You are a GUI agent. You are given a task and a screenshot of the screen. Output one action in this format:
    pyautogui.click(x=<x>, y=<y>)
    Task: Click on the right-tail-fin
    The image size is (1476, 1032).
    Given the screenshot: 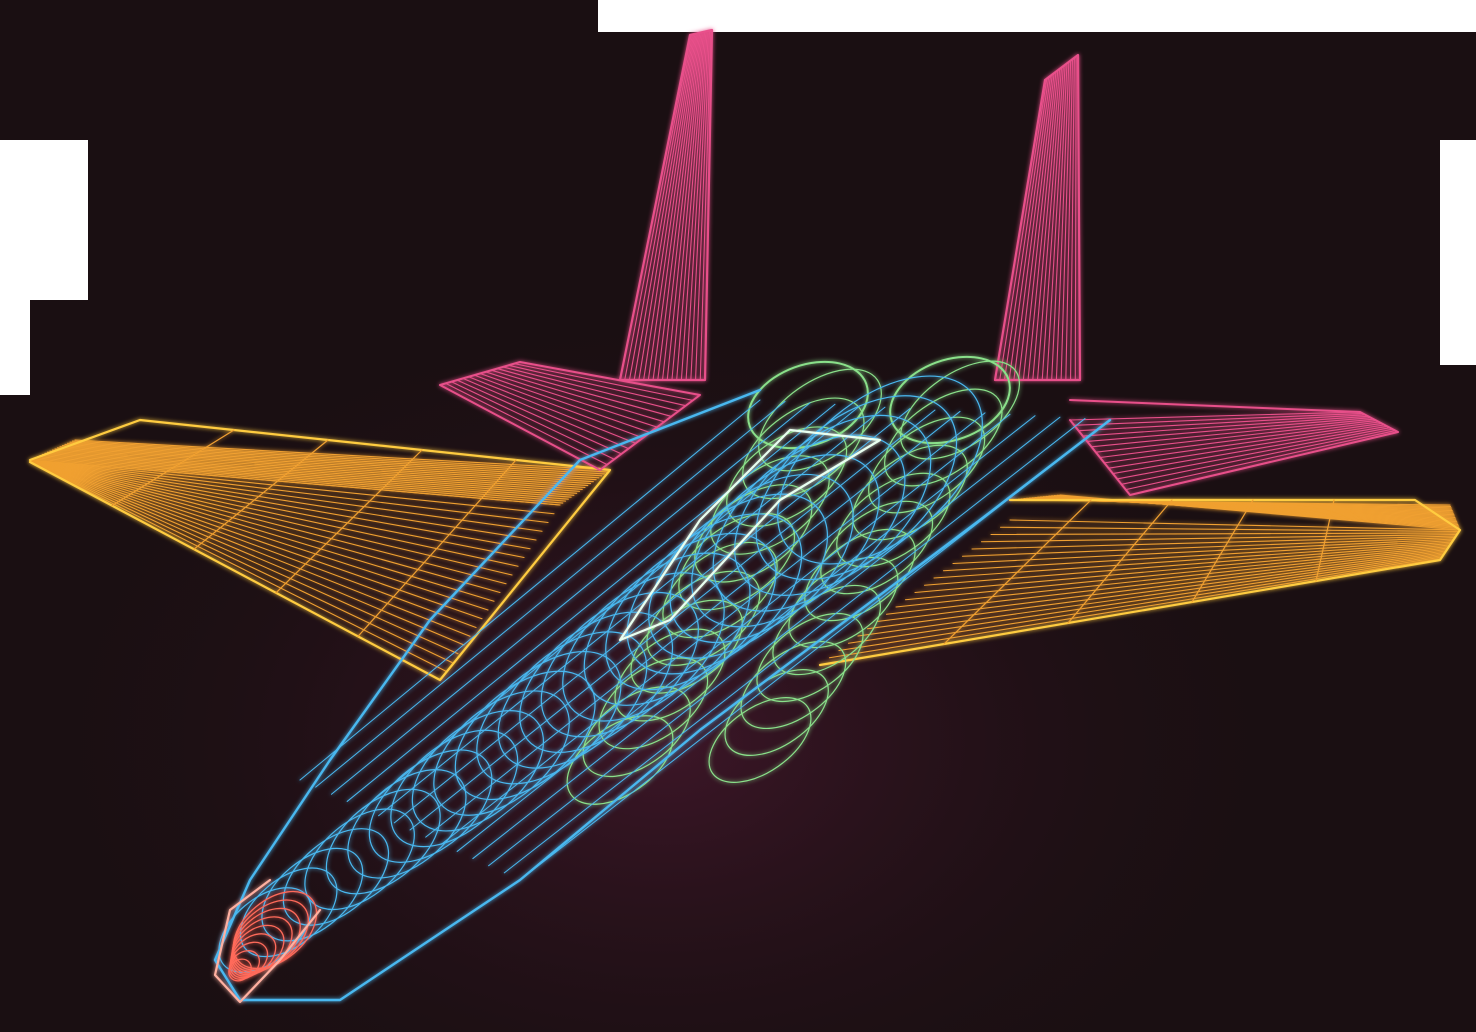 What is the action you would take?
    pyautogui.click(x=1037, y=217)
    